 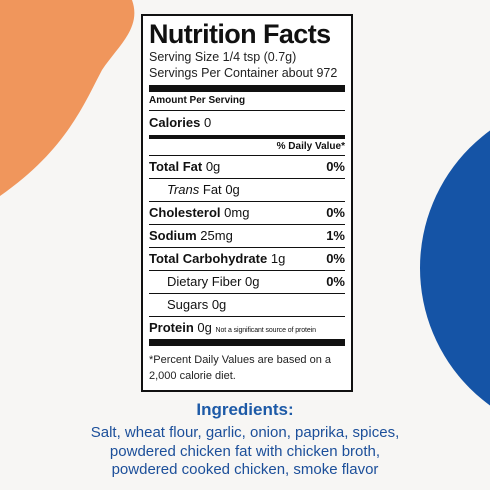 I want to click on ingredients-line: powdered cooked chicken, smoke flavor, so click(x=245, y=469).